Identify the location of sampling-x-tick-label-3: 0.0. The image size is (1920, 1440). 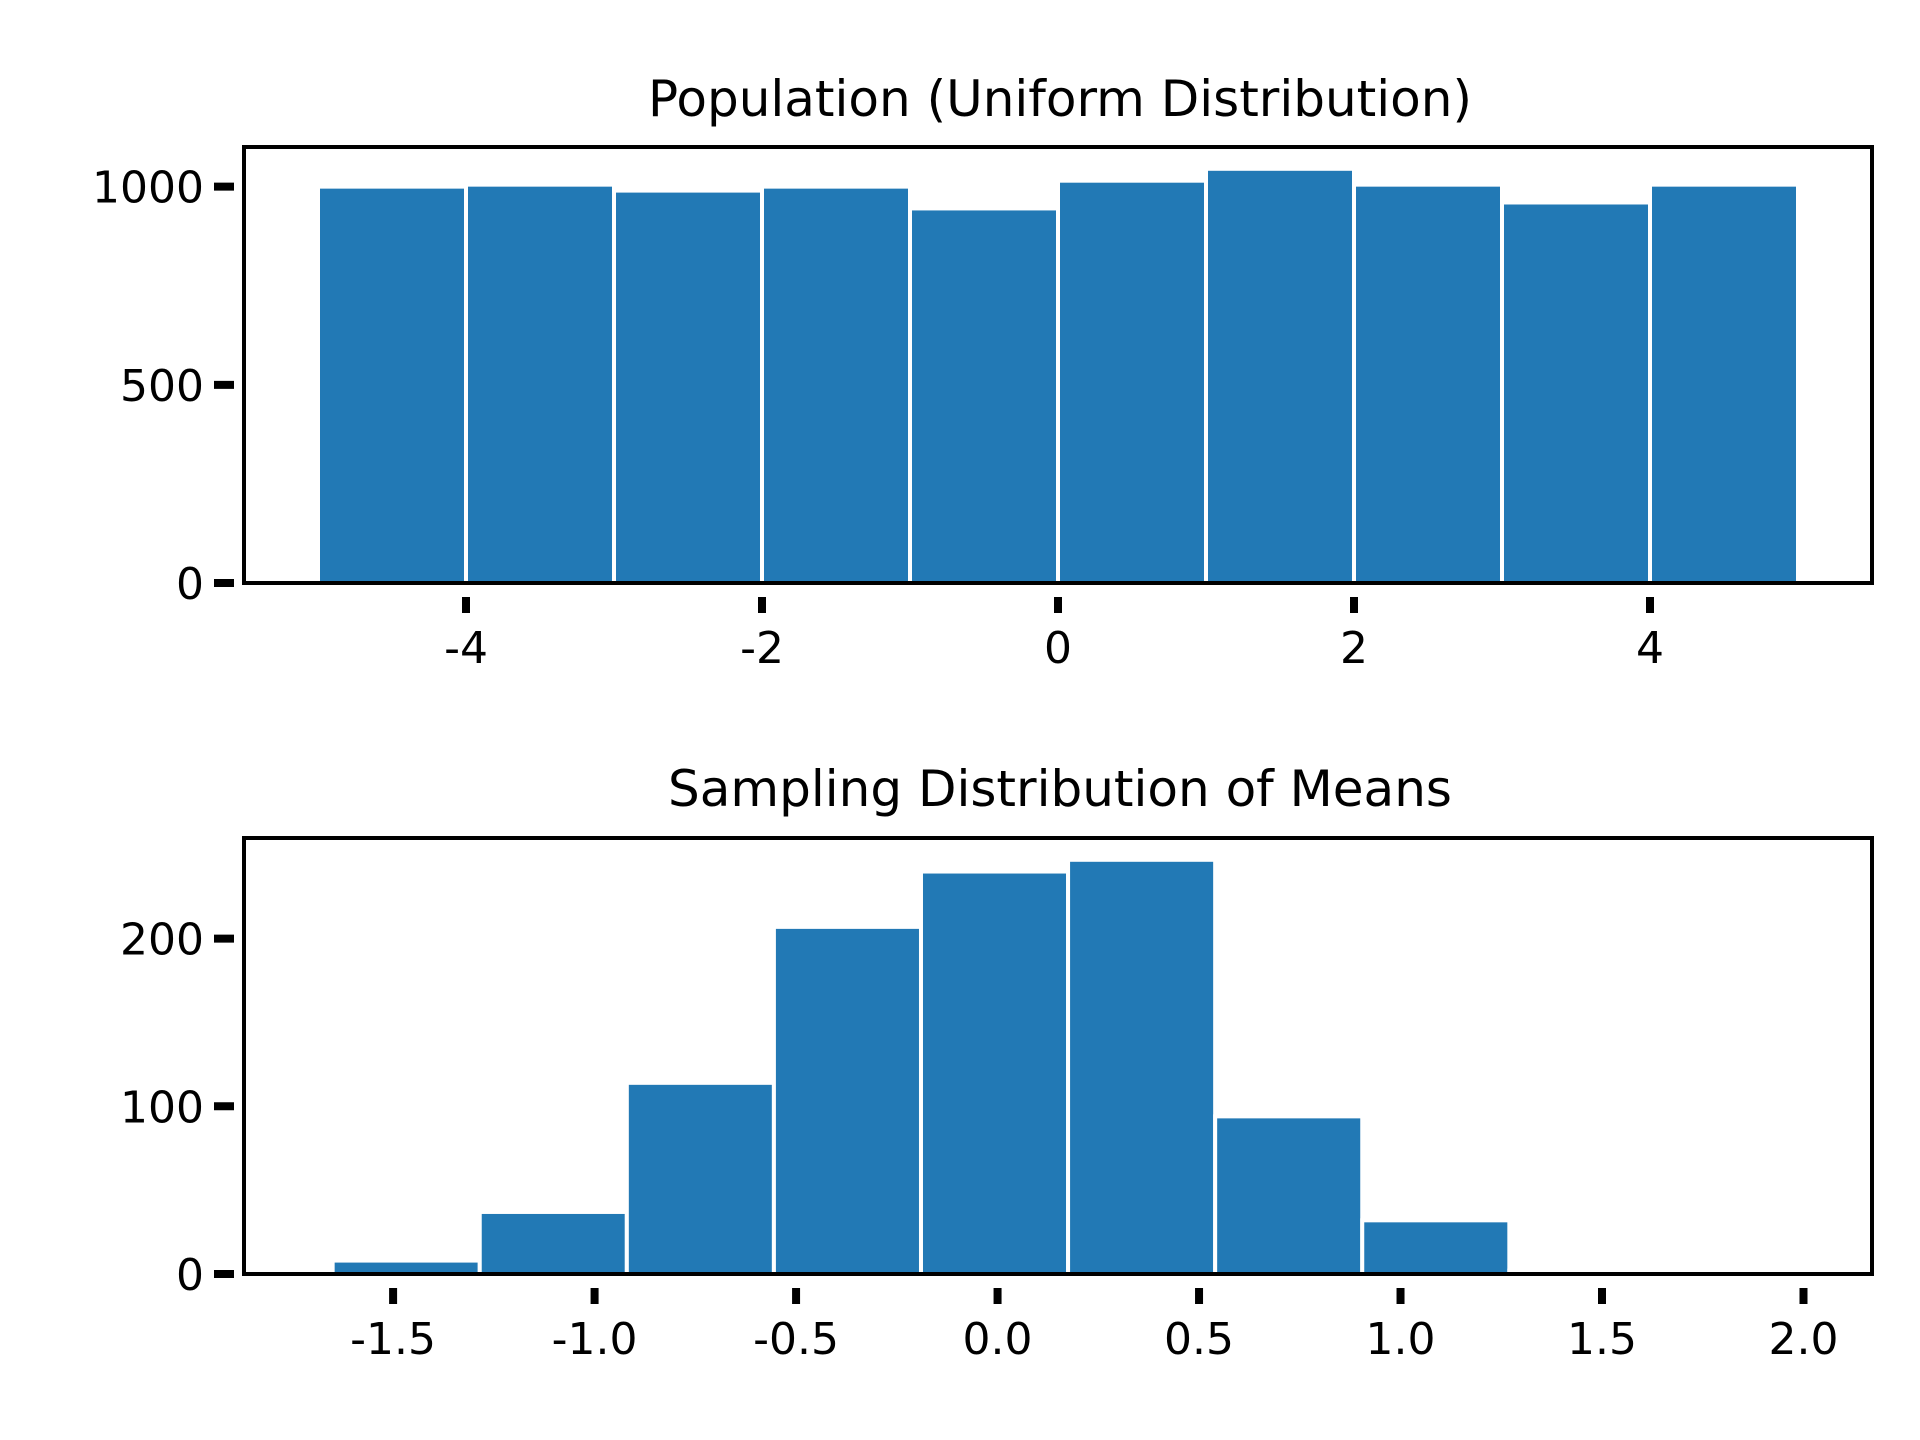
(998, 1339).